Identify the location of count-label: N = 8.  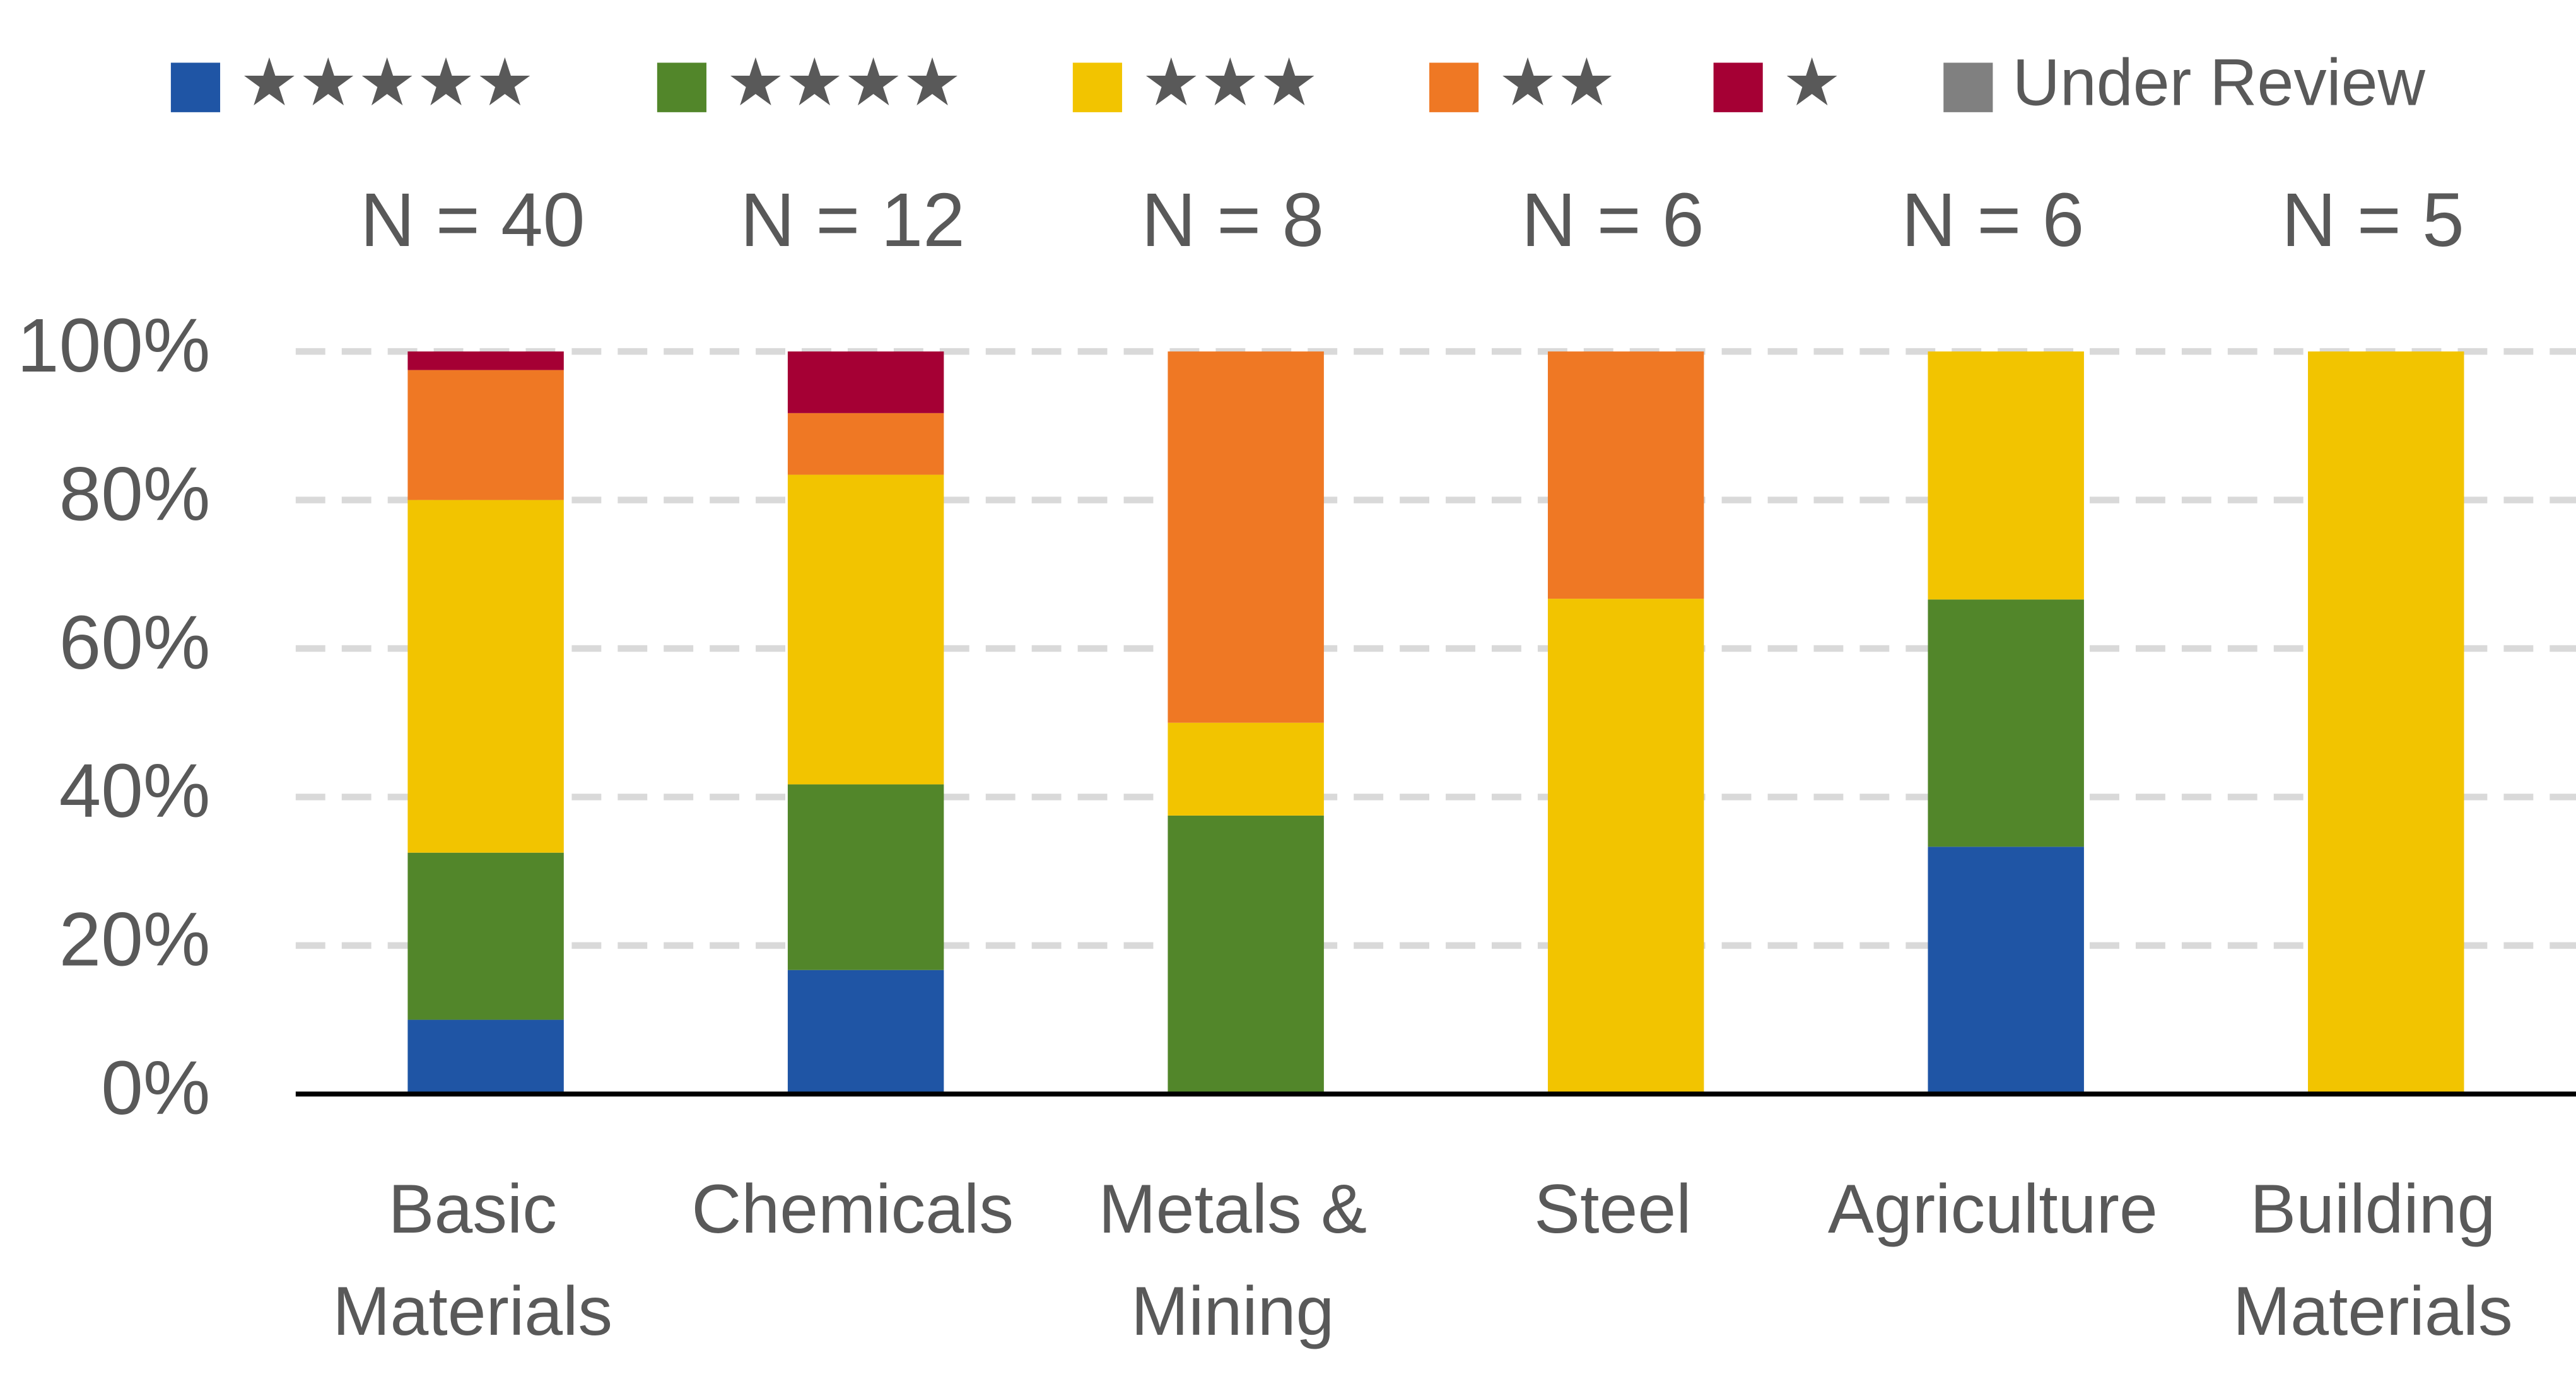
(1232, 220).